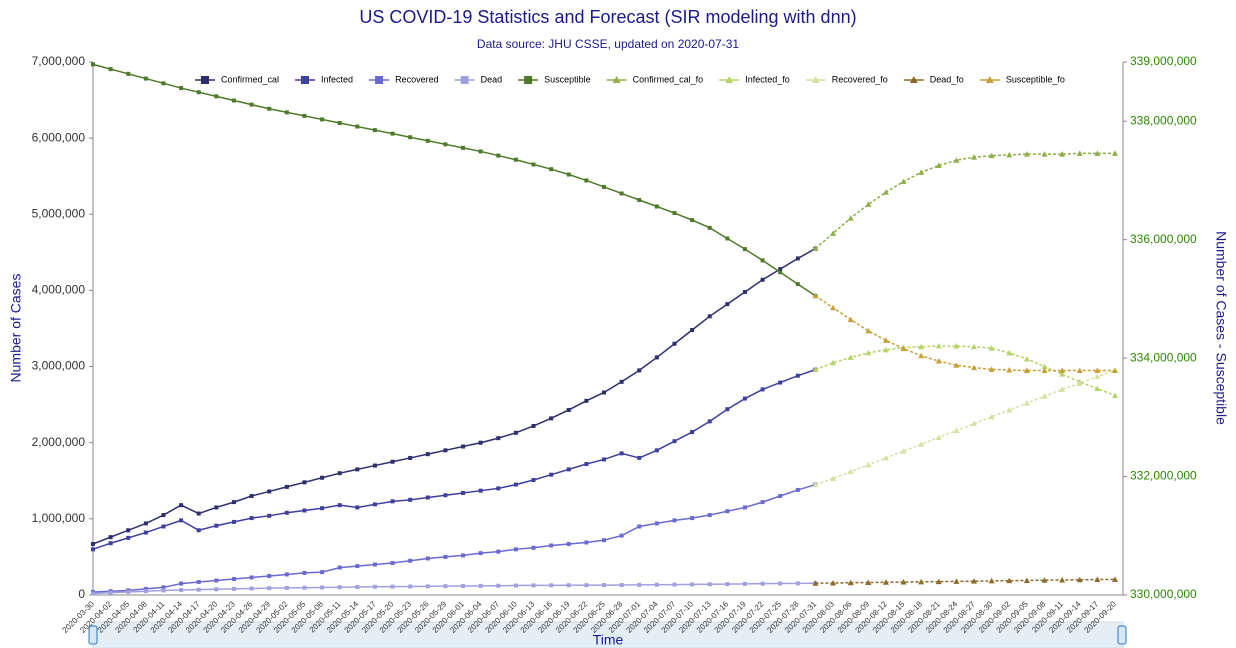 This screenshot has width=1236, height=648. I want to click on x-axis-title: Time, so click(608, 640).